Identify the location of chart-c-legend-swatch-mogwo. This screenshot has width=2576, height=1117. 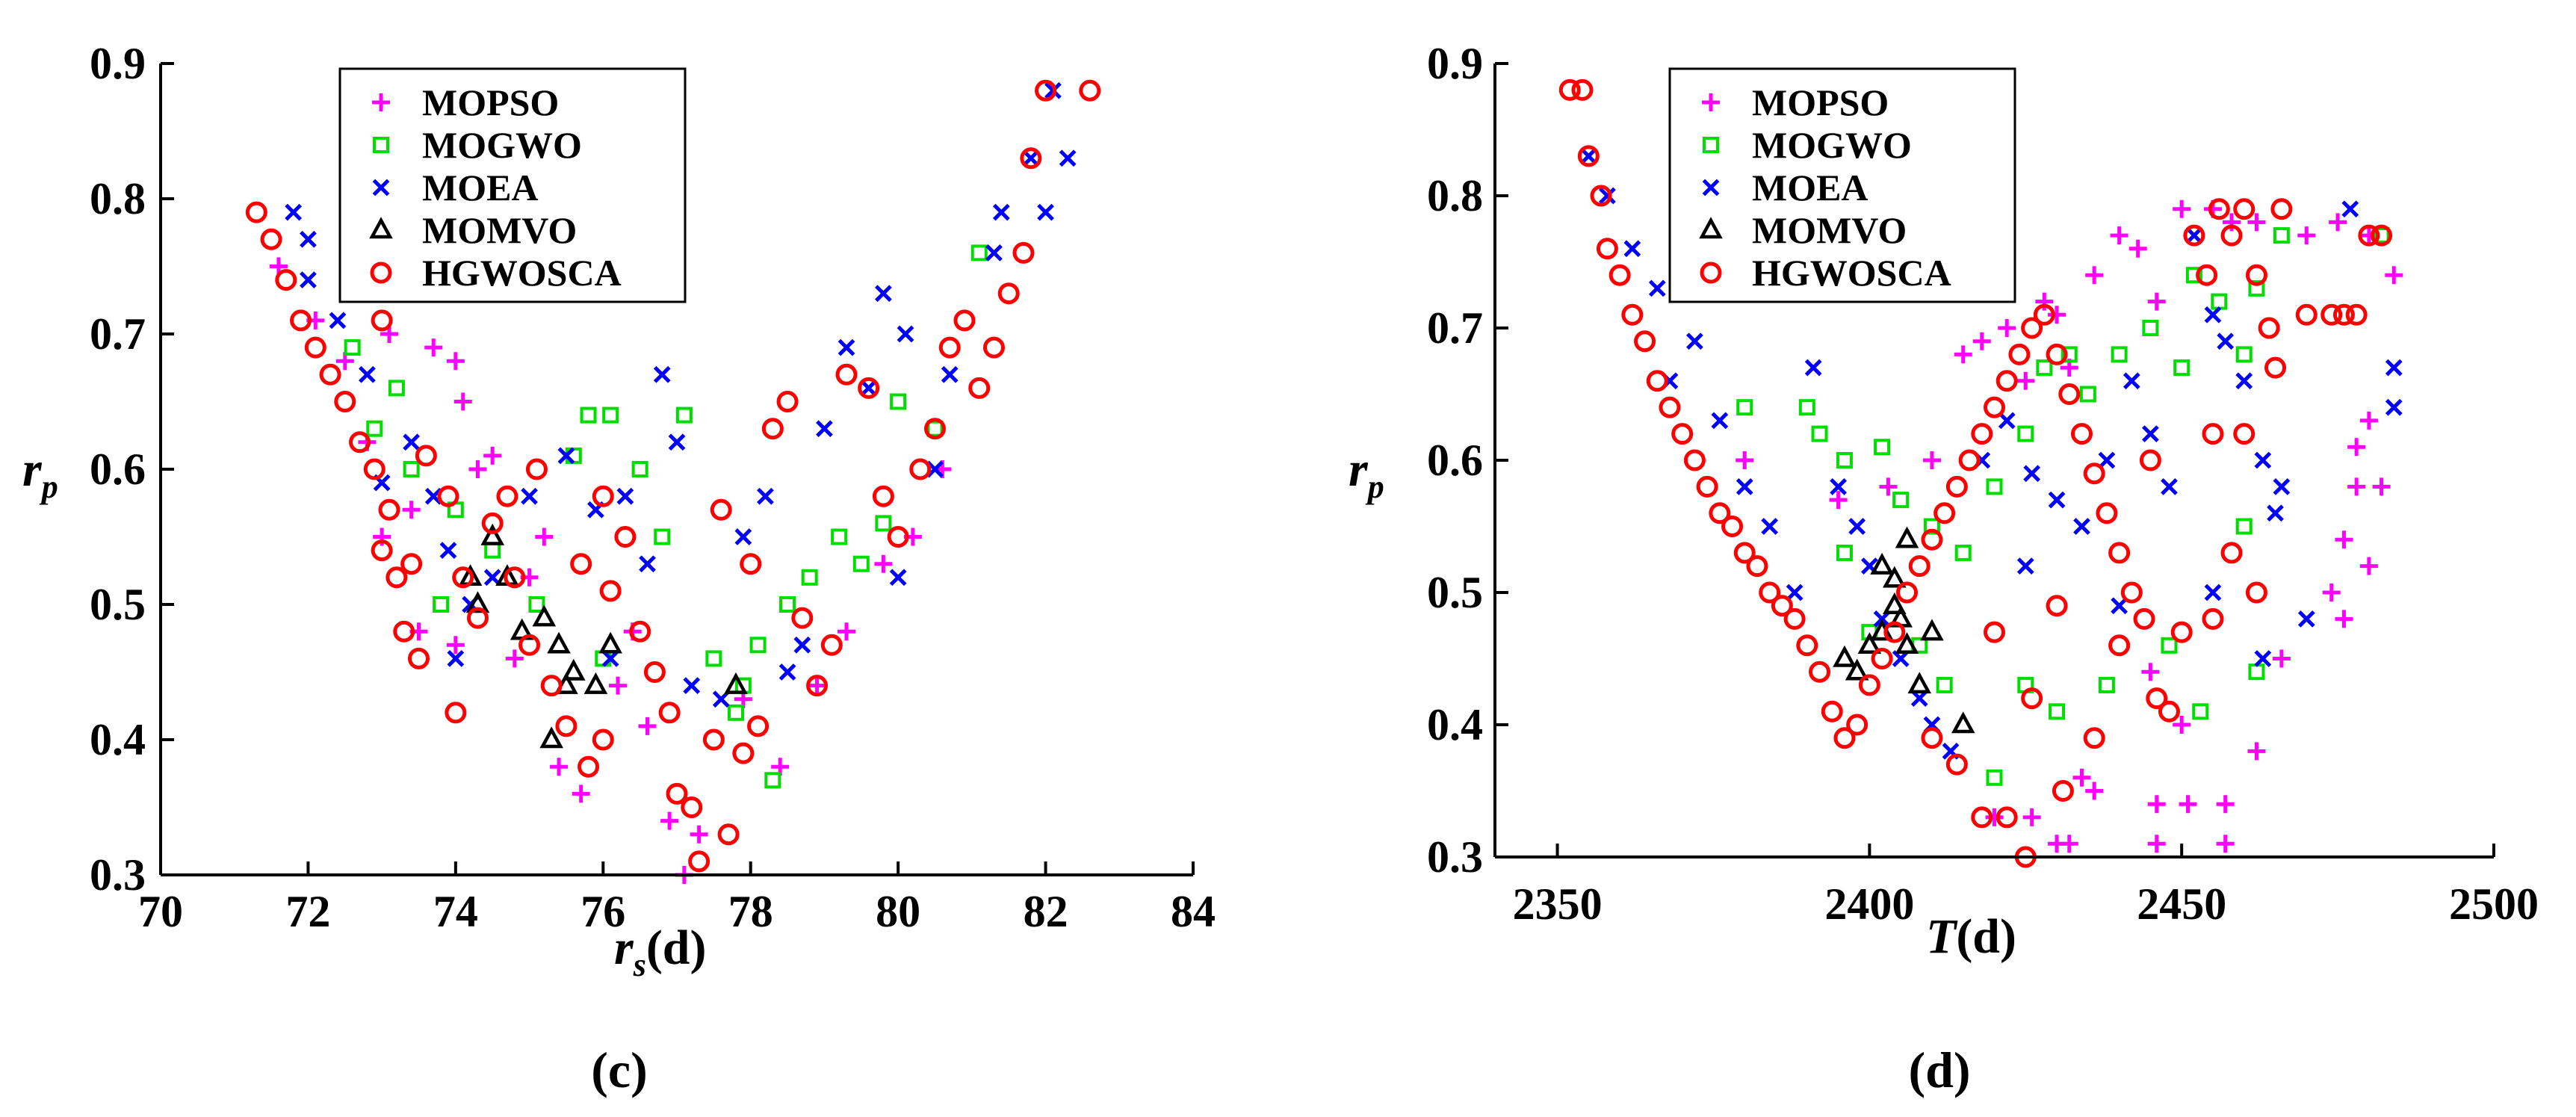
(381, 145).